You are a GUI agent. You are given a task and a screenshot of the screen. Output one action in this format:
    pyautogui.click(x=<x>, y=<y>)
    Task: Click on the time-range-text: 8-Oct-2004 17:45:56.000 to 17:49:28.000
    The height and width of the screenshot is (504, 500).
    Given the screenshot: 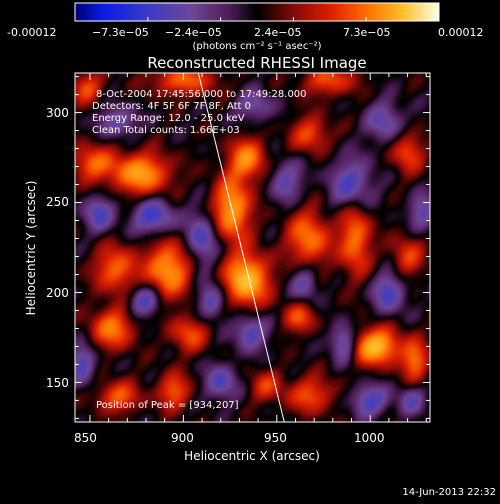 What is the action you would take?
    pyautogui.click(x=201, y=94)
    